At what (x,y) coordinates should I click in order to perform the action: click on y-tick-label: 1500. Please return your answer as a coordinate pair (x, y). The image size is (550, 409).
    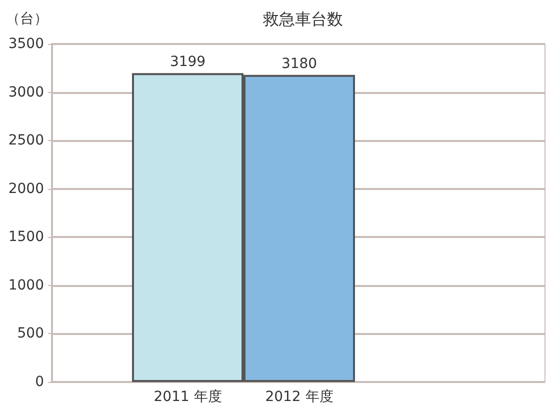
    Looking at the image, I should click on (26, 237).